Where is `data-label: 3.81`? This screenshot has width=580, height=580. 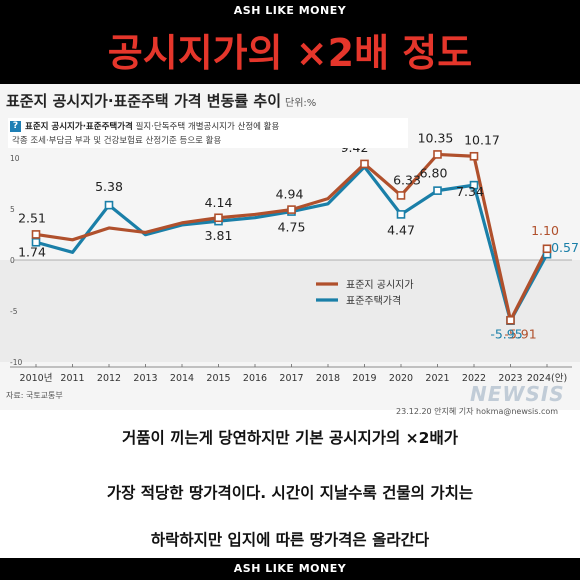 data-label: 3.81 is located at coordinates (219, 235).